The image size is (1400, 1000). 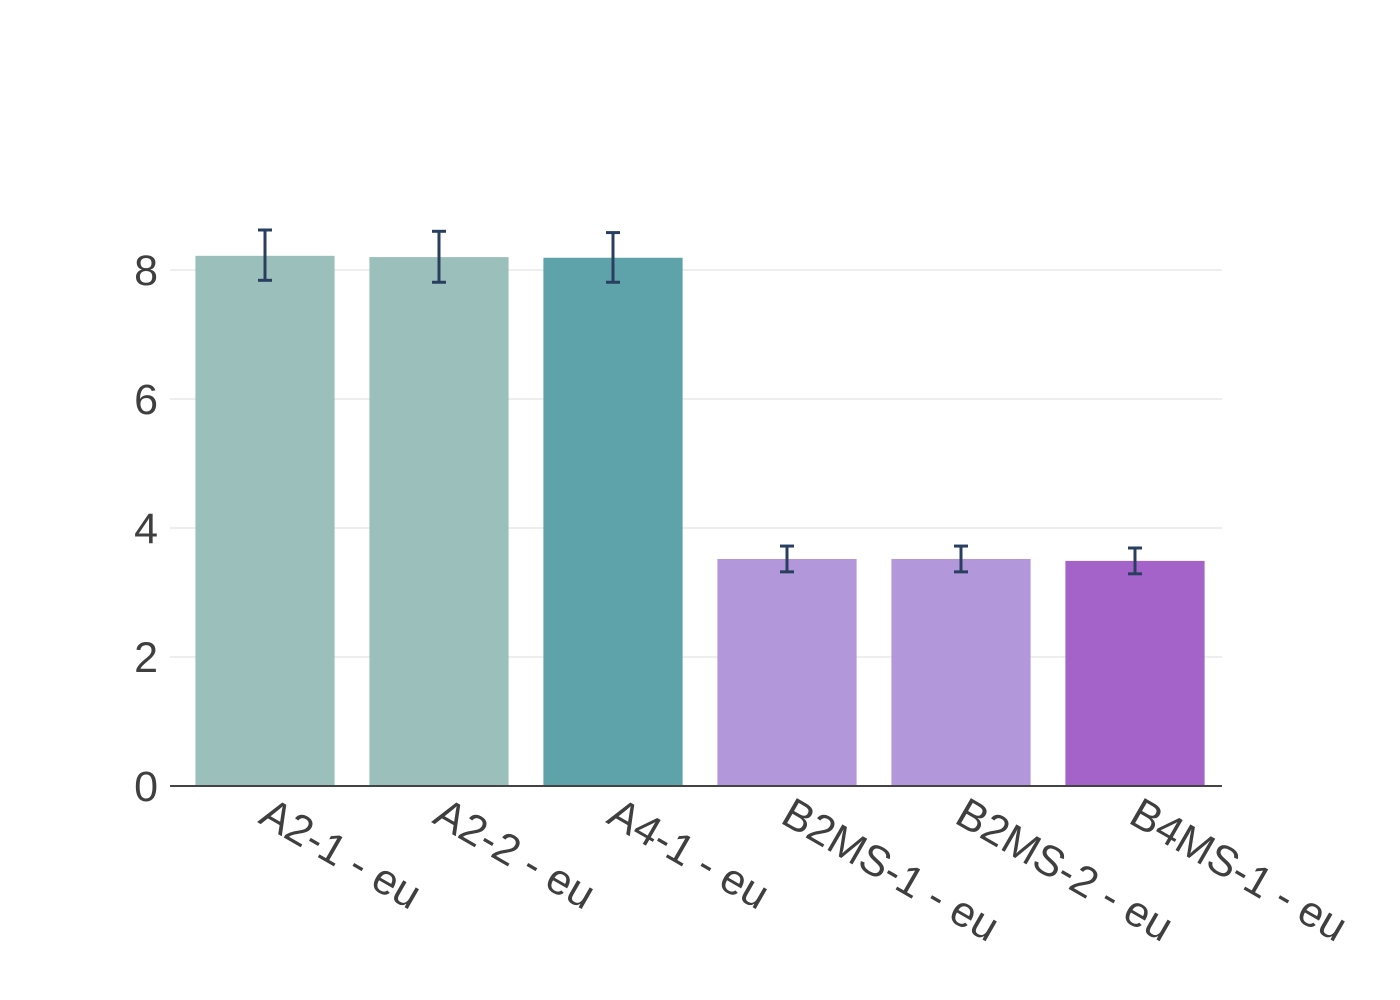 I want to click on y-tick-label: 4, so click(x=146, y=529).